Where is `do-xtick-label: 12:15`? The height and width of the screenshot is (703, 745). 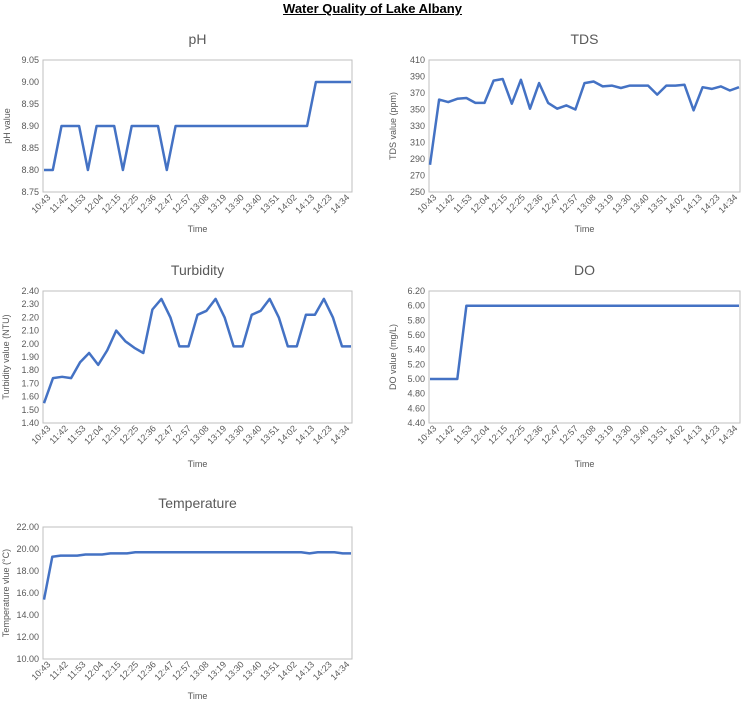
do-xtick-label: 12:15 is located at coordinates (497, 434).